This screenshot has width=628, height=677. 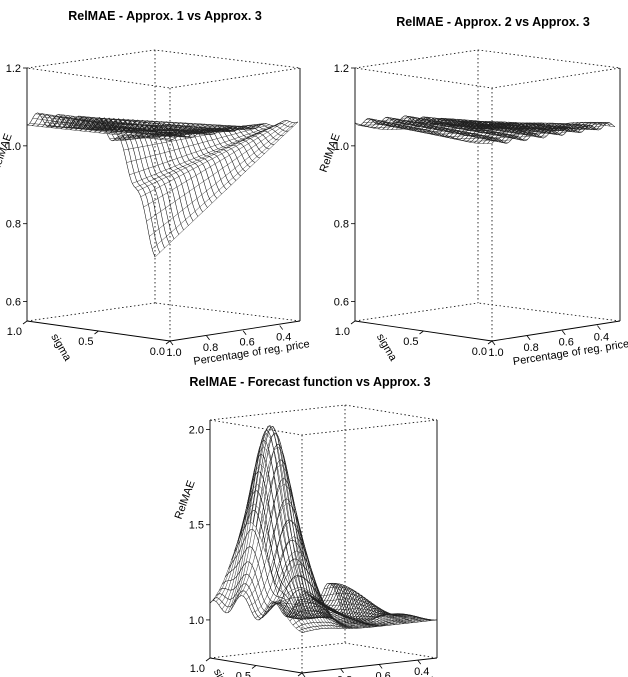 I want to click on z-tick-label: 1.5, so click(x=196, y=526).